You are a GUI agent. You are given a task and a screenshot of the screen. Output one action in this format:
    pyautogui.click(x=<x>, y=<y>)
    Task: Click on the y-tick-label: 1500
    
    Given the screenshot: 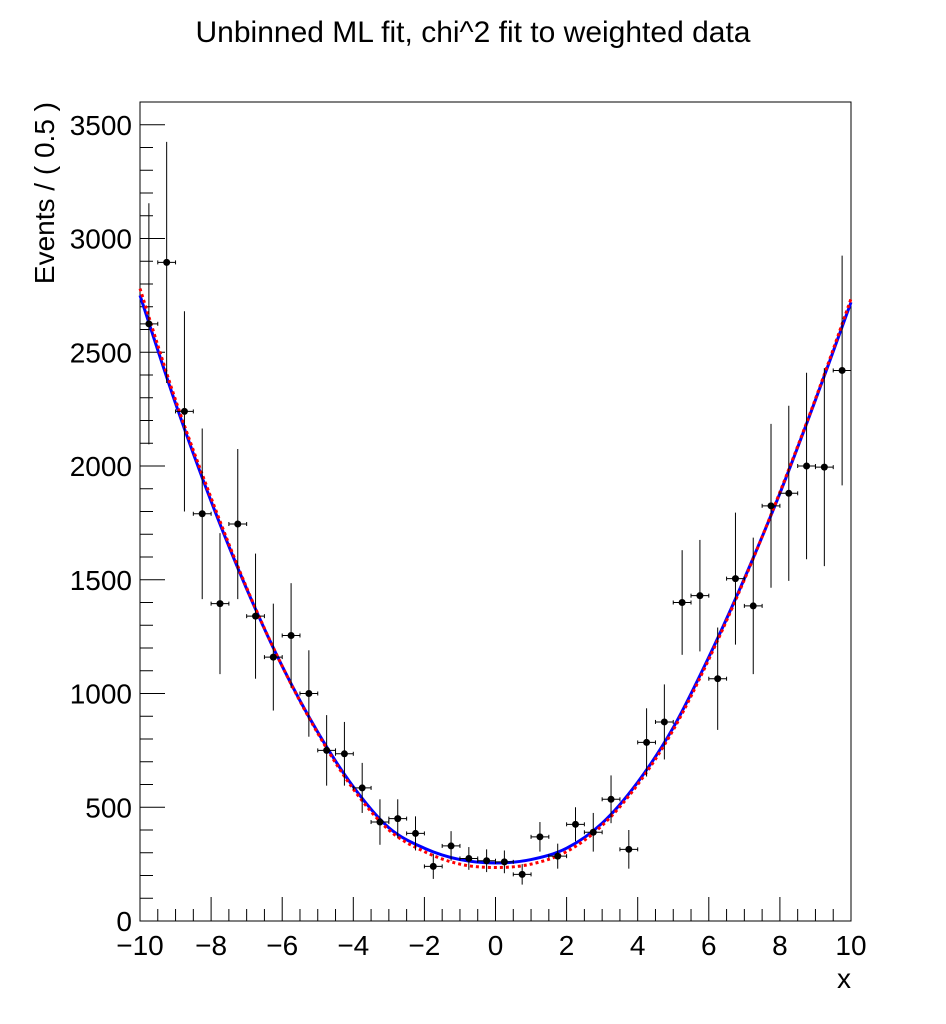 What is the action you would take?
    pyautogui.click(x=101, y=580)
    